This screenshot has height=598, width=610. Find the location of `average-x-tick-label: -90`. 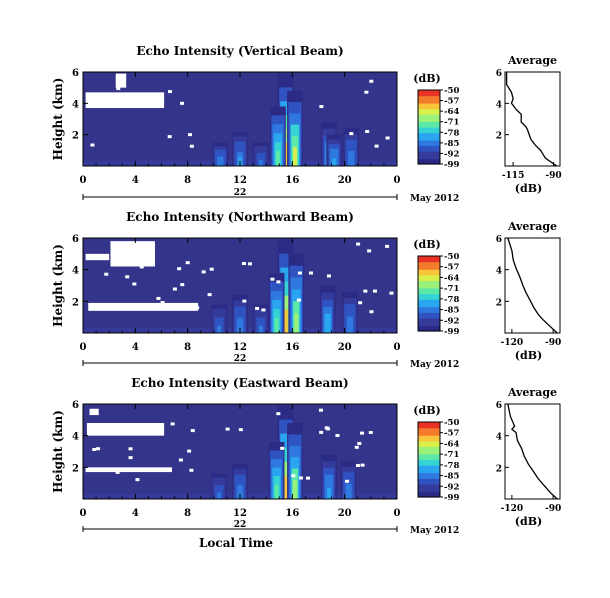

average-x-tick-label: -90 is located at coordinates (553, 343).